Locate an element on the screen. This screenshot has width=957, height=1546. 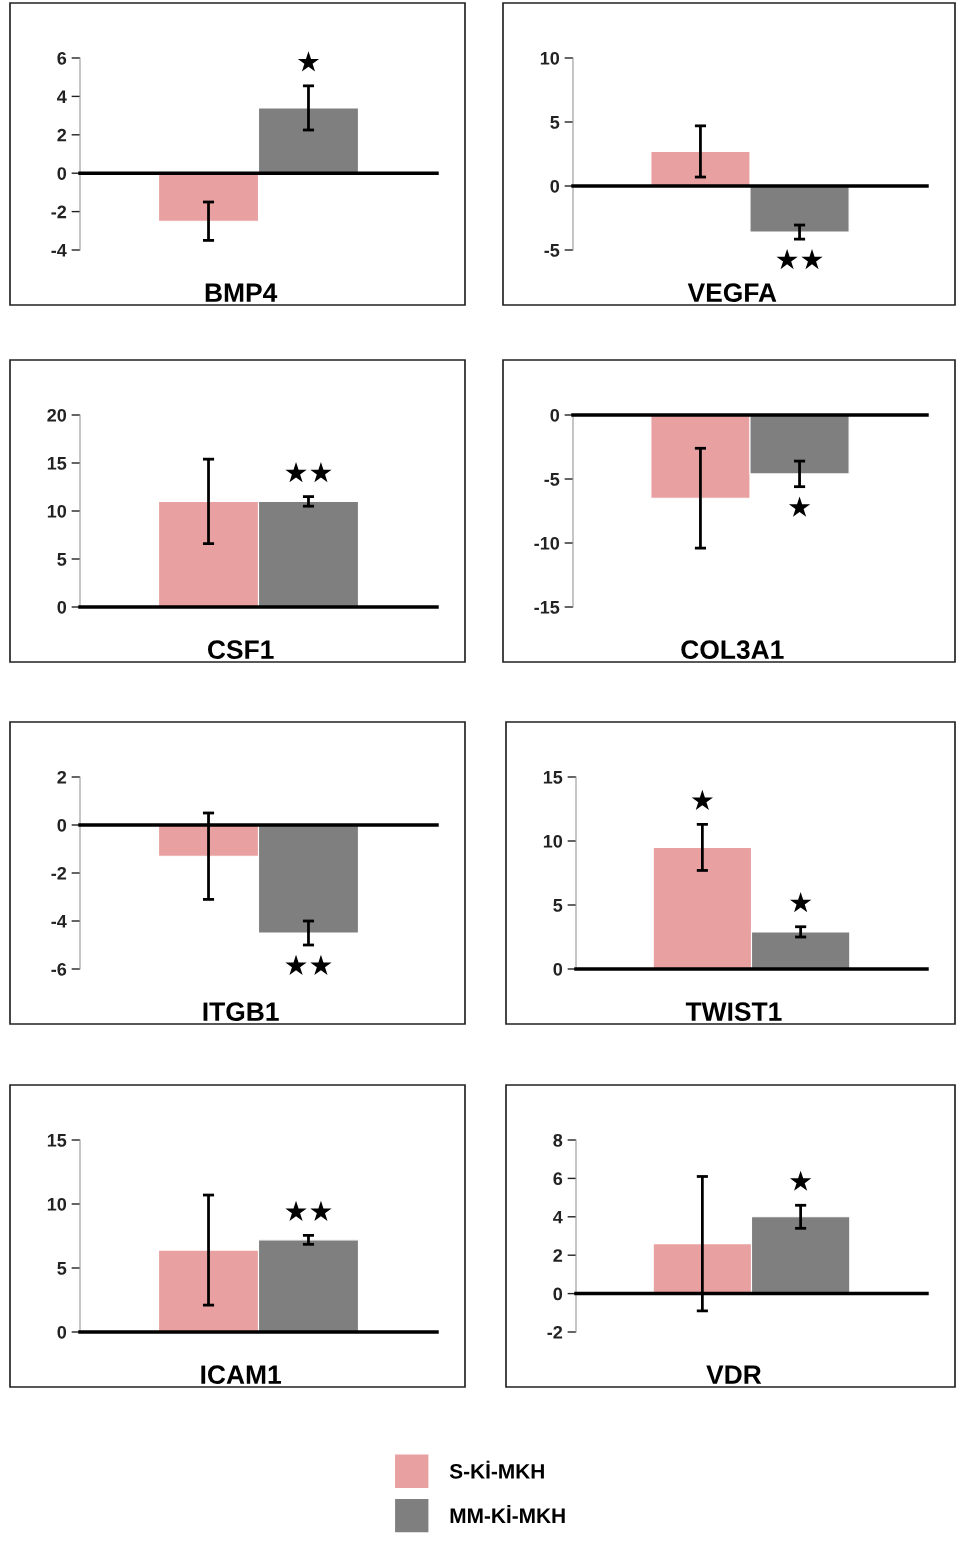
y-tick-label: -6 is located at coordinates (59, 969).